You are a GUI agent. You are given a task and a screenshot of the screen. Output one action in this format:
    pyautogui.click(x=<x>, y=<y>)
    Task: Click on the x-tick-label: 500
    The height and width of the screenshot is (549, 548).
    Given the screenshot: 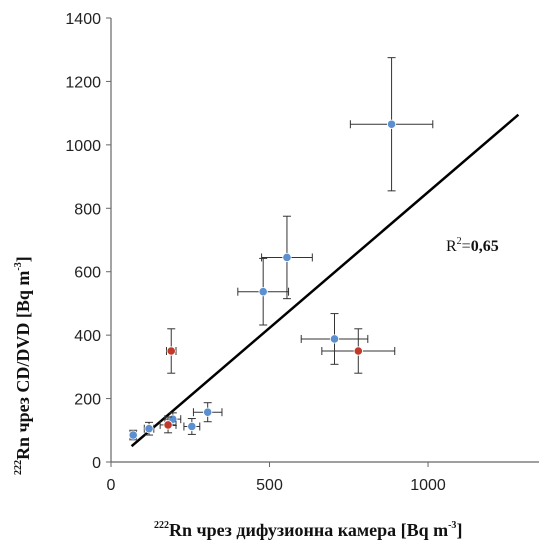 What is the action you would take?
    pyautogui.click(x=269, y=485)
    